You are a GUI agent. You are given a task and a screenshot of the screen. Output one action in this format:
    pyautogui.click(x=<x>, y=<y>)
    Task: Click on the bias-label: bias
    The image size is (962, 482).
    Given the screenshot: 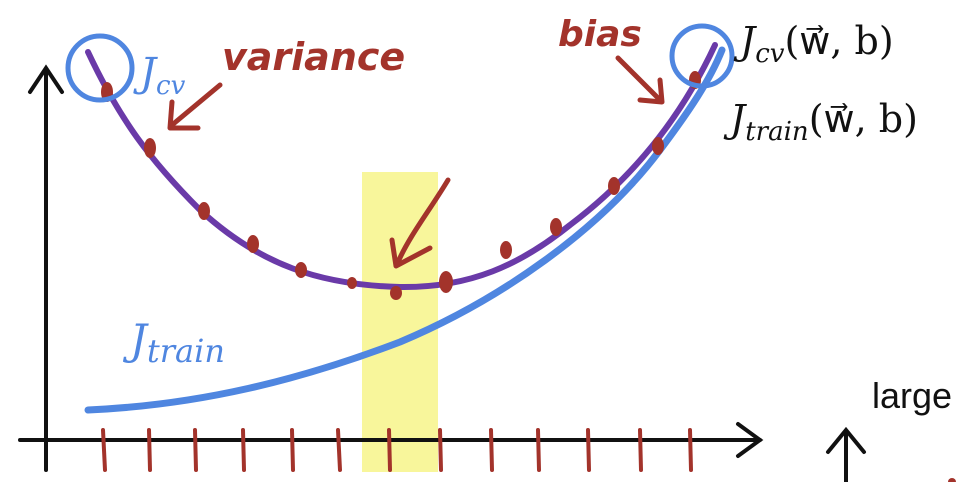 What is the action you would take?
    pyautogui.click(x=600, y=34)
    